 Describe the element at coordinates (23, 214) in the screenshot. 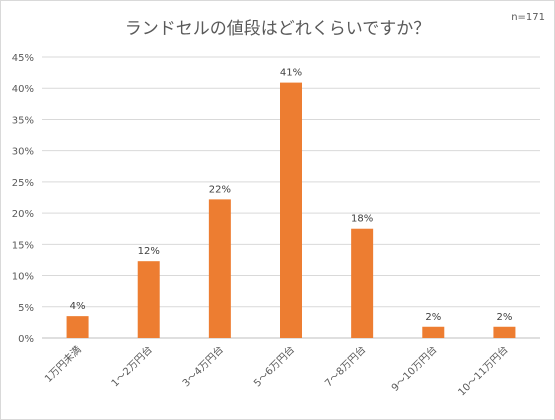

I see `y-tick-label: 20%` at that location.